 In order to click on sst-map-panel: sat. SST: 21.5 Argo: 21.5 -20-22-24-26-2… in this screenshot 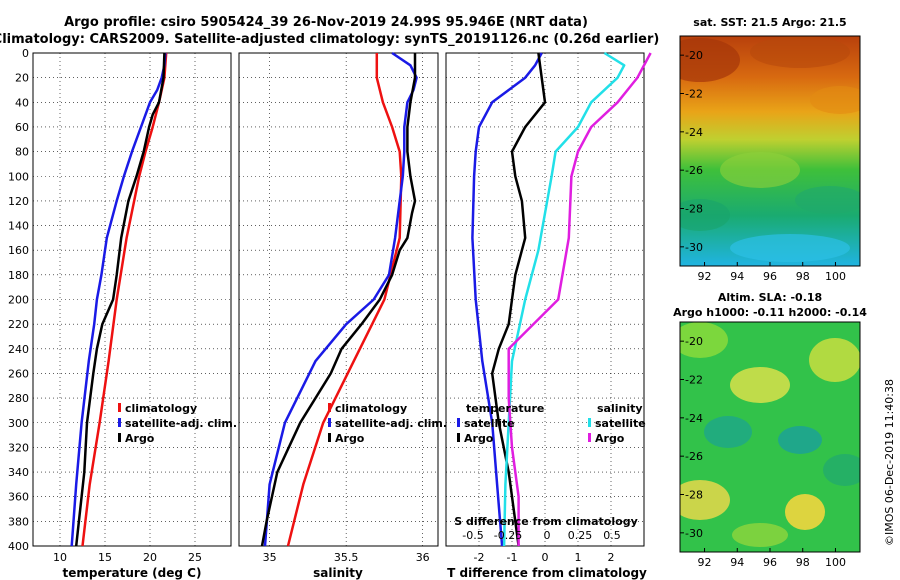, I will do `click(770, 149)`.